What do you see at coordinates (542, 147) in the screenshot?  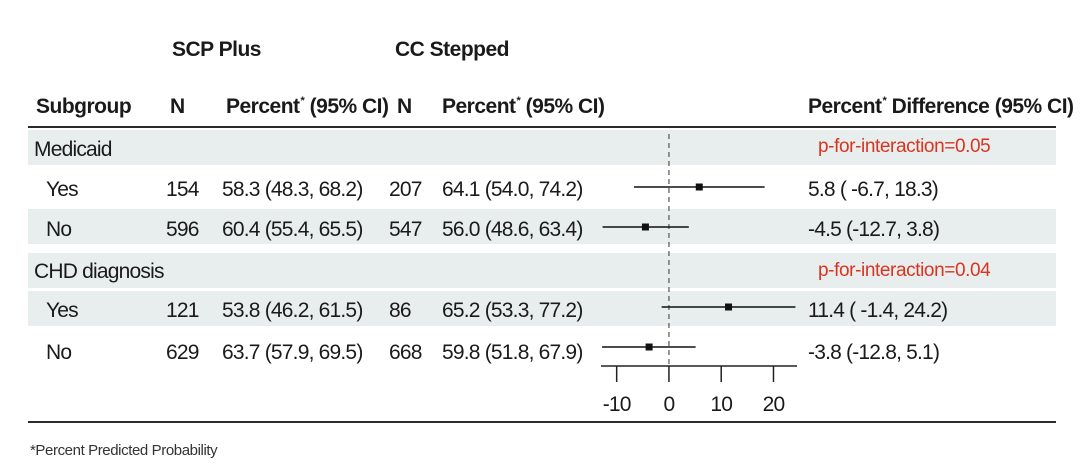 I see `section-band-medicaid` at bounding box center [542, 147].